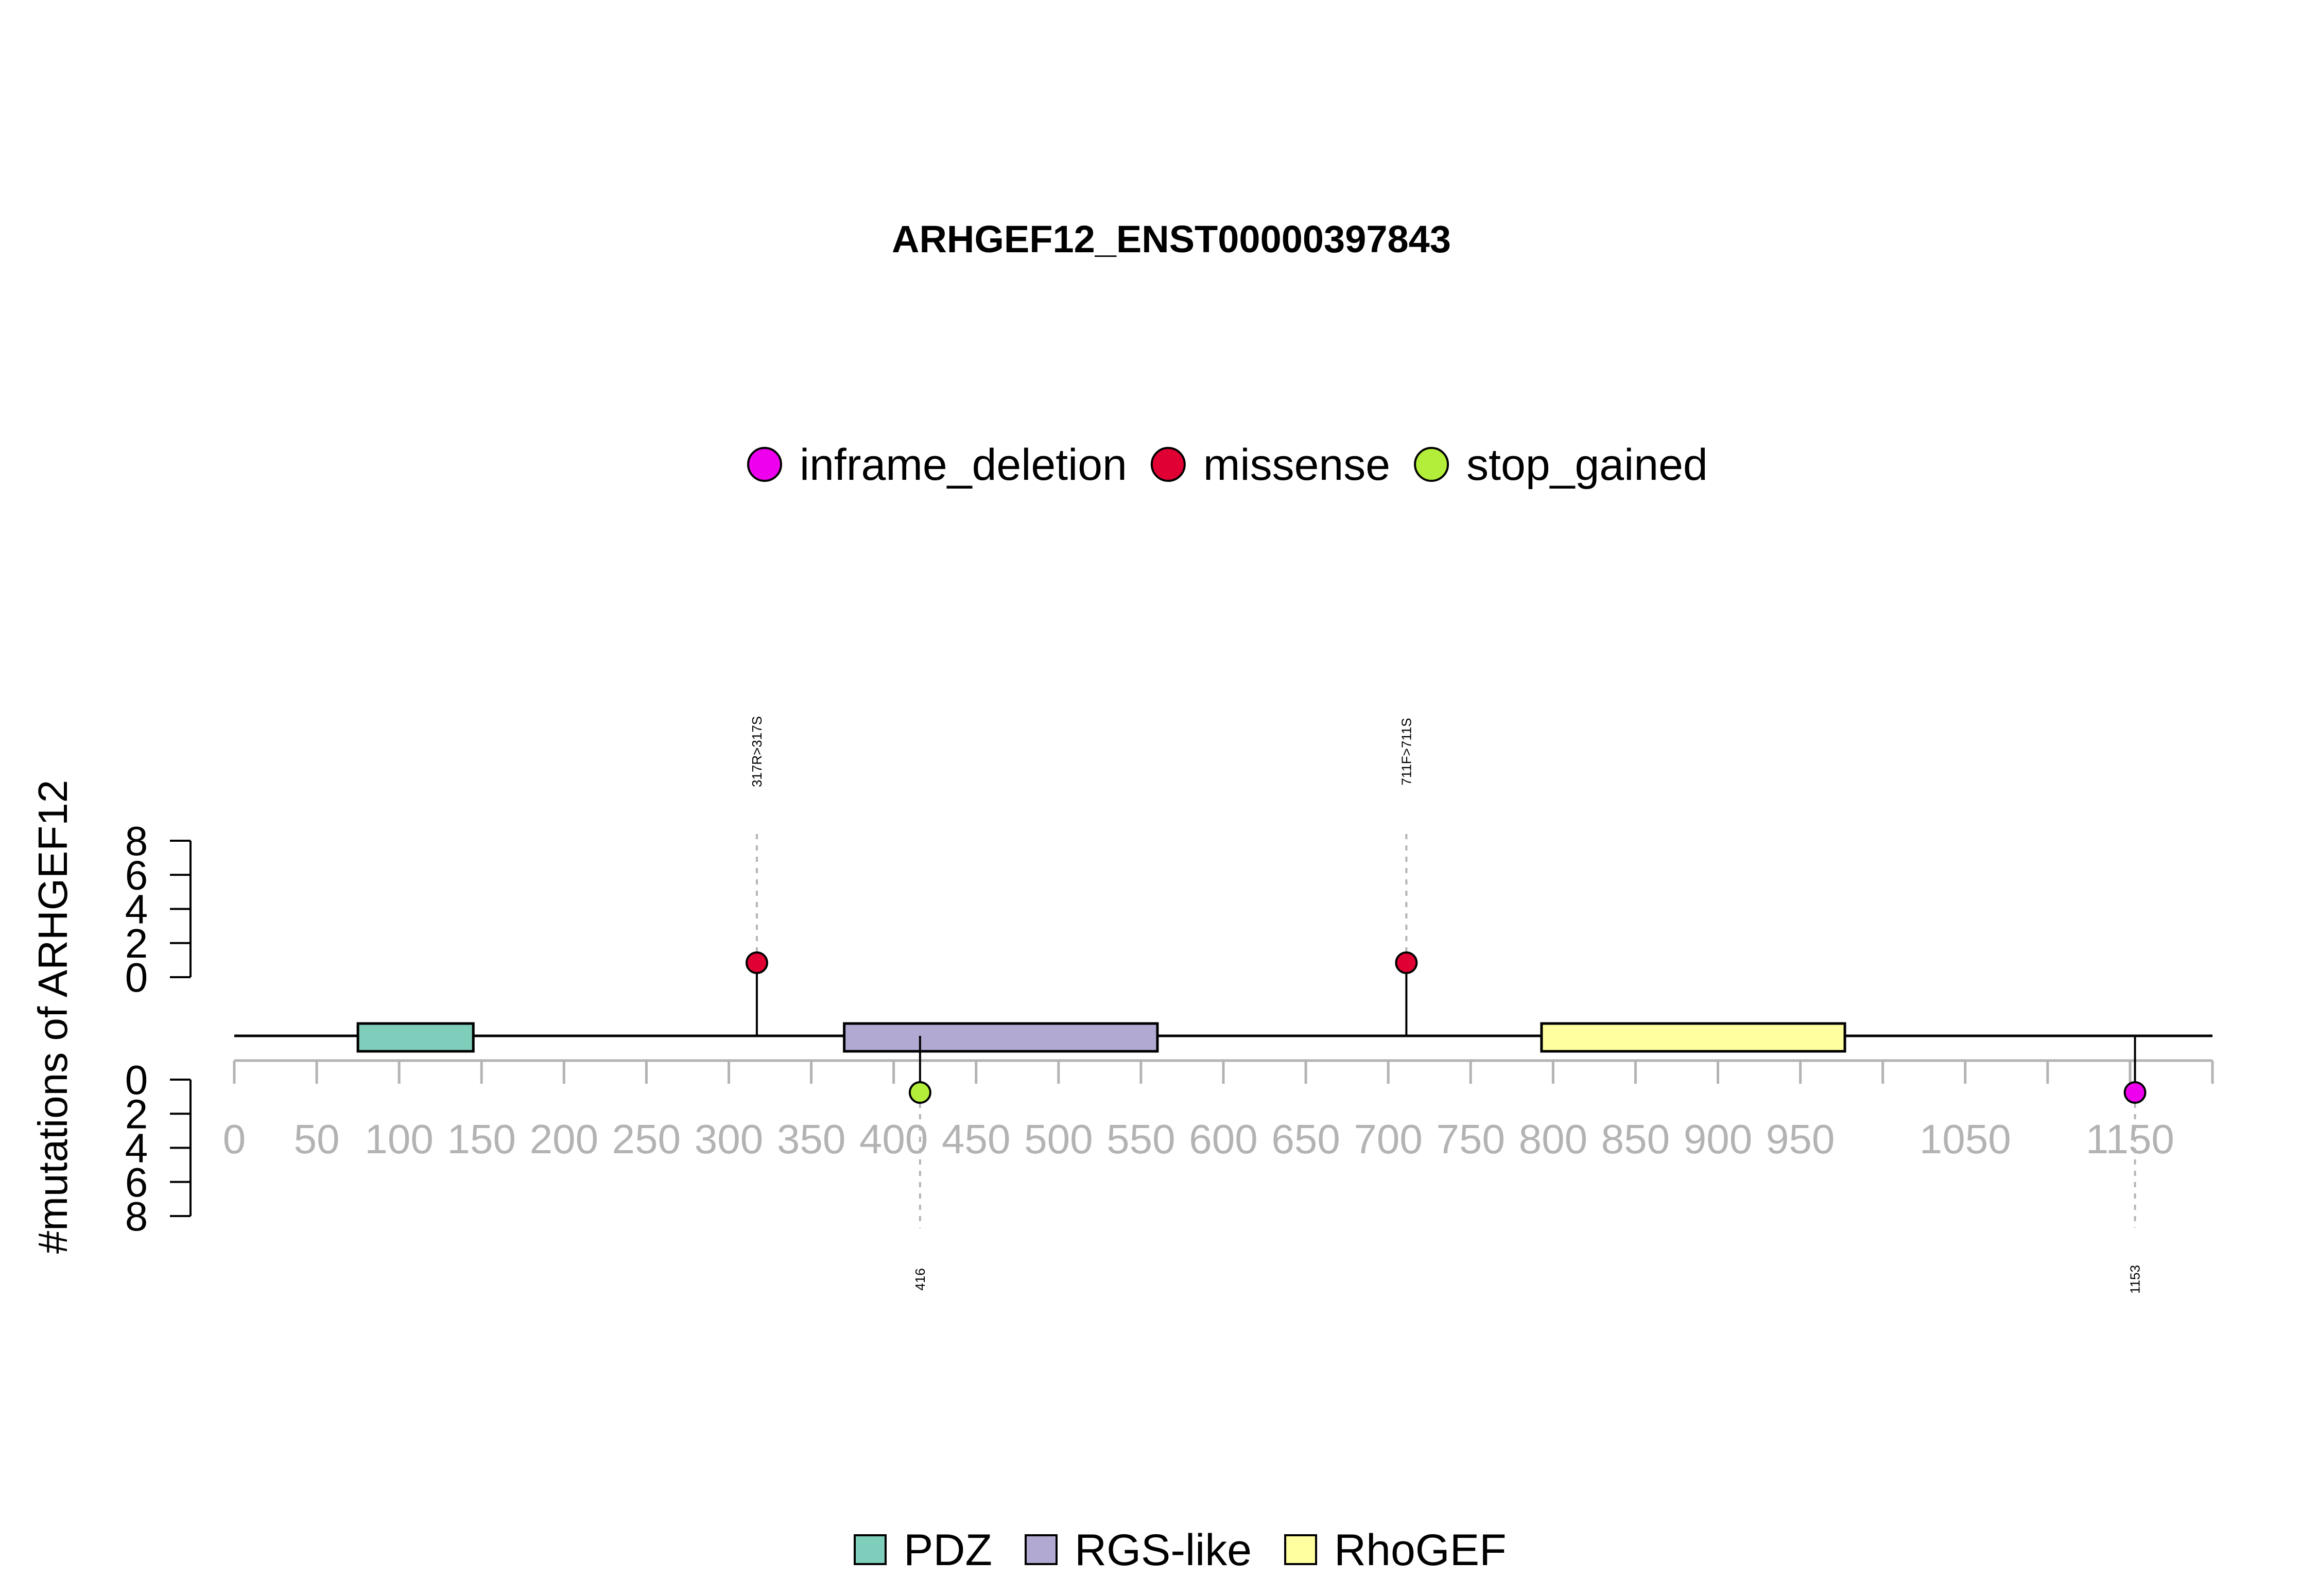  I want to click on x-tick-label: 550, so click(1140, 1139).